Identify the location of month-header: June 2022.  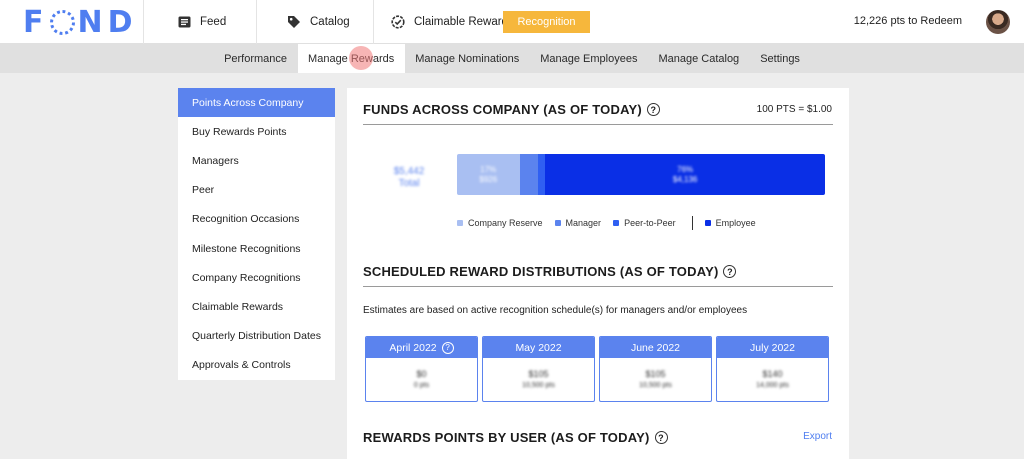
(655, 347).